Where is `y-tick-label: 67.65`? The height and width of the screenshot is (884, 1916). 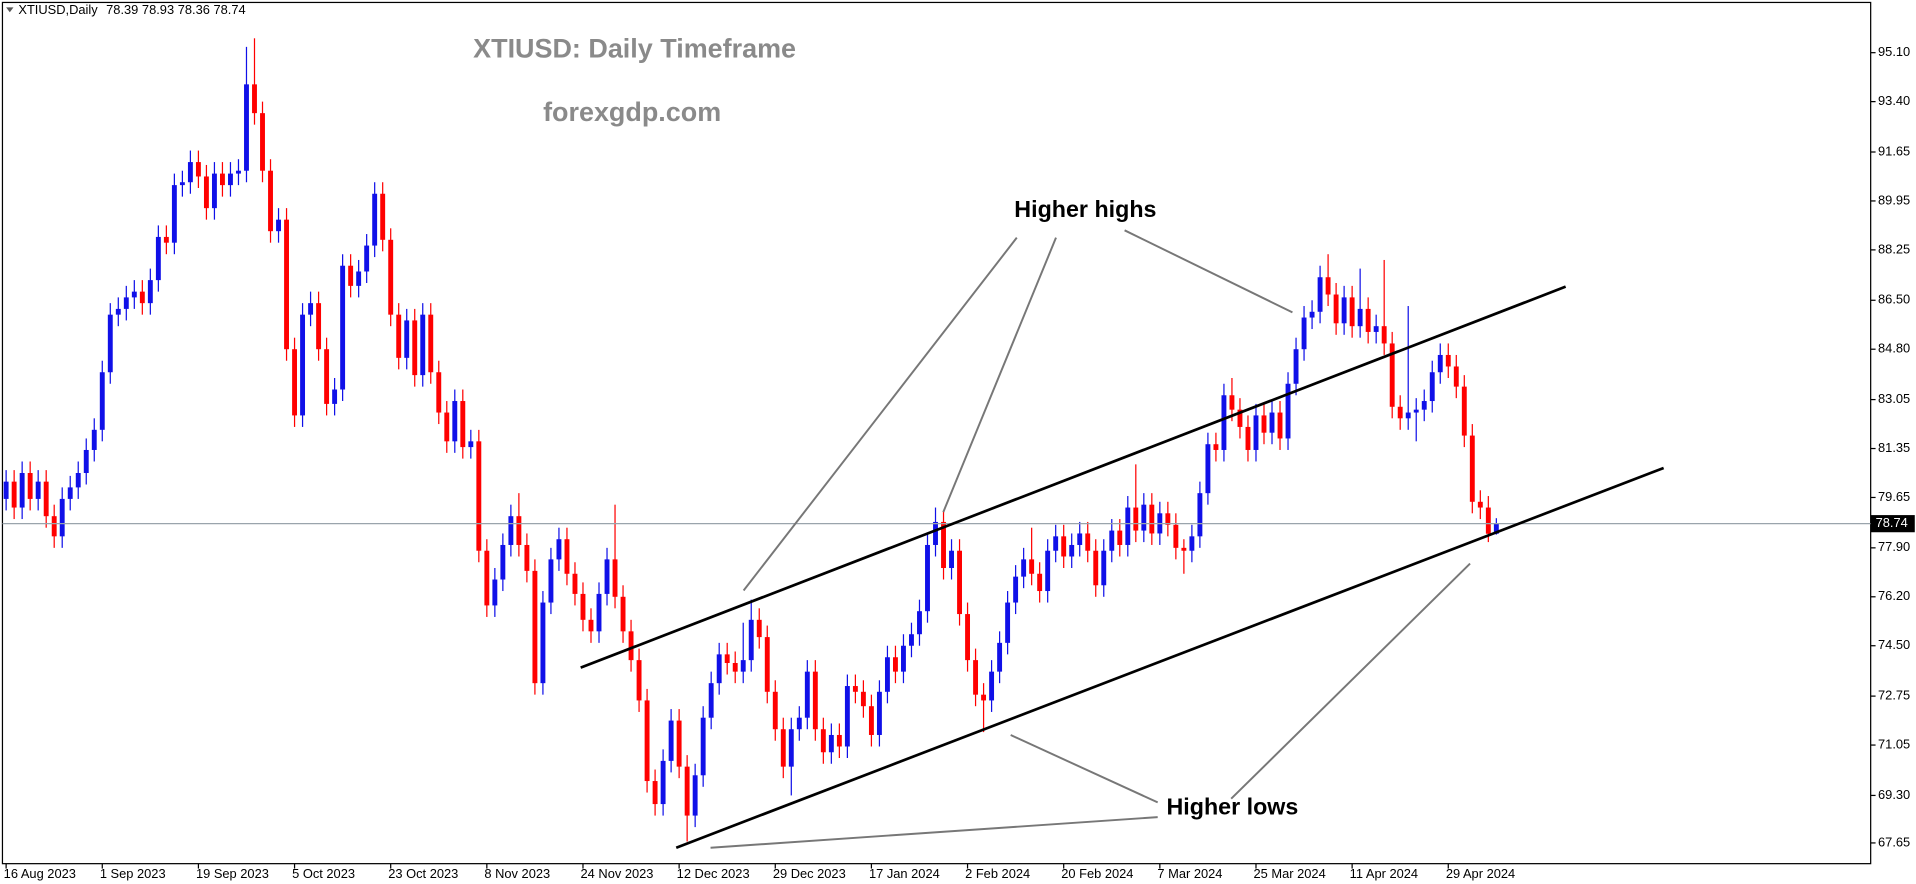
y-tick-label: 67.65 is located at coordinates (1894, 841).